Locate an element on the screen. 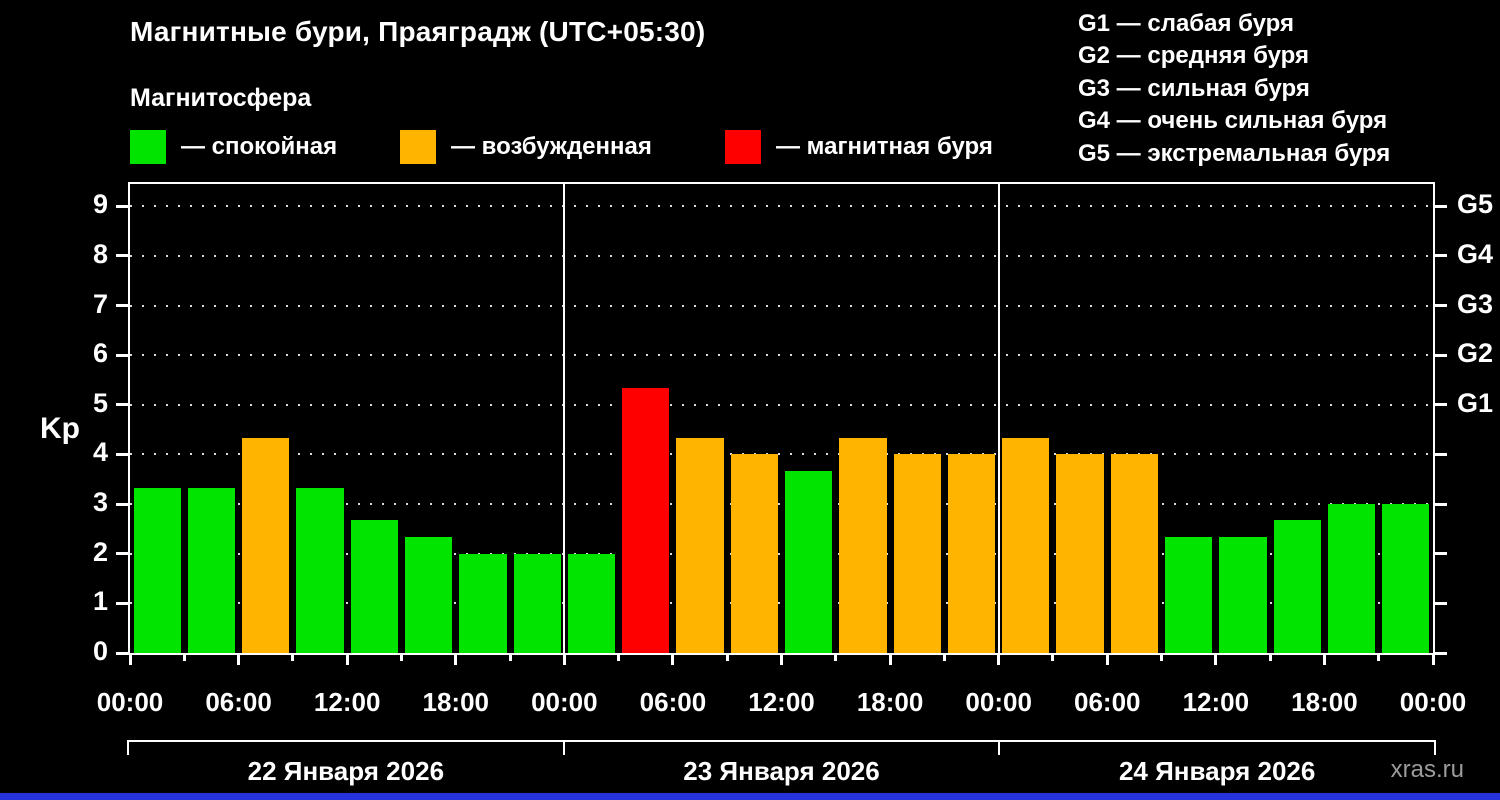 The width and height of the screenshot is (1500, 800). y-axis-tick-label: 3 is located at coordinates (100, 502).